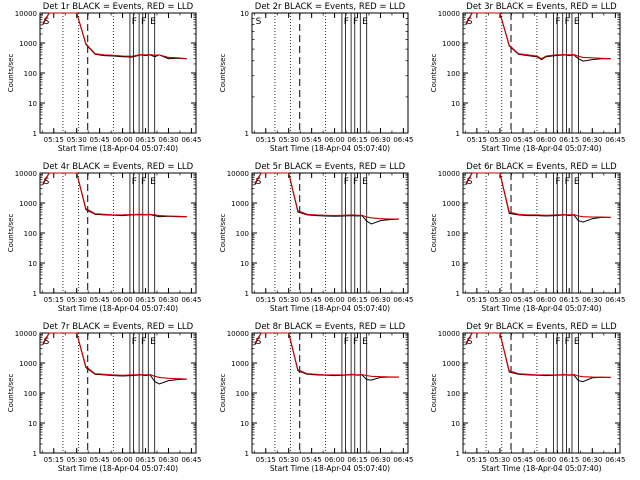 The height and width of the screenshot is (480, 640). What do you see at coordinates (118, 167) in the screenshot?
I see `panel-title: Det 4r BLACK = Events, RED = LLD` at bounding box center [118, 167].